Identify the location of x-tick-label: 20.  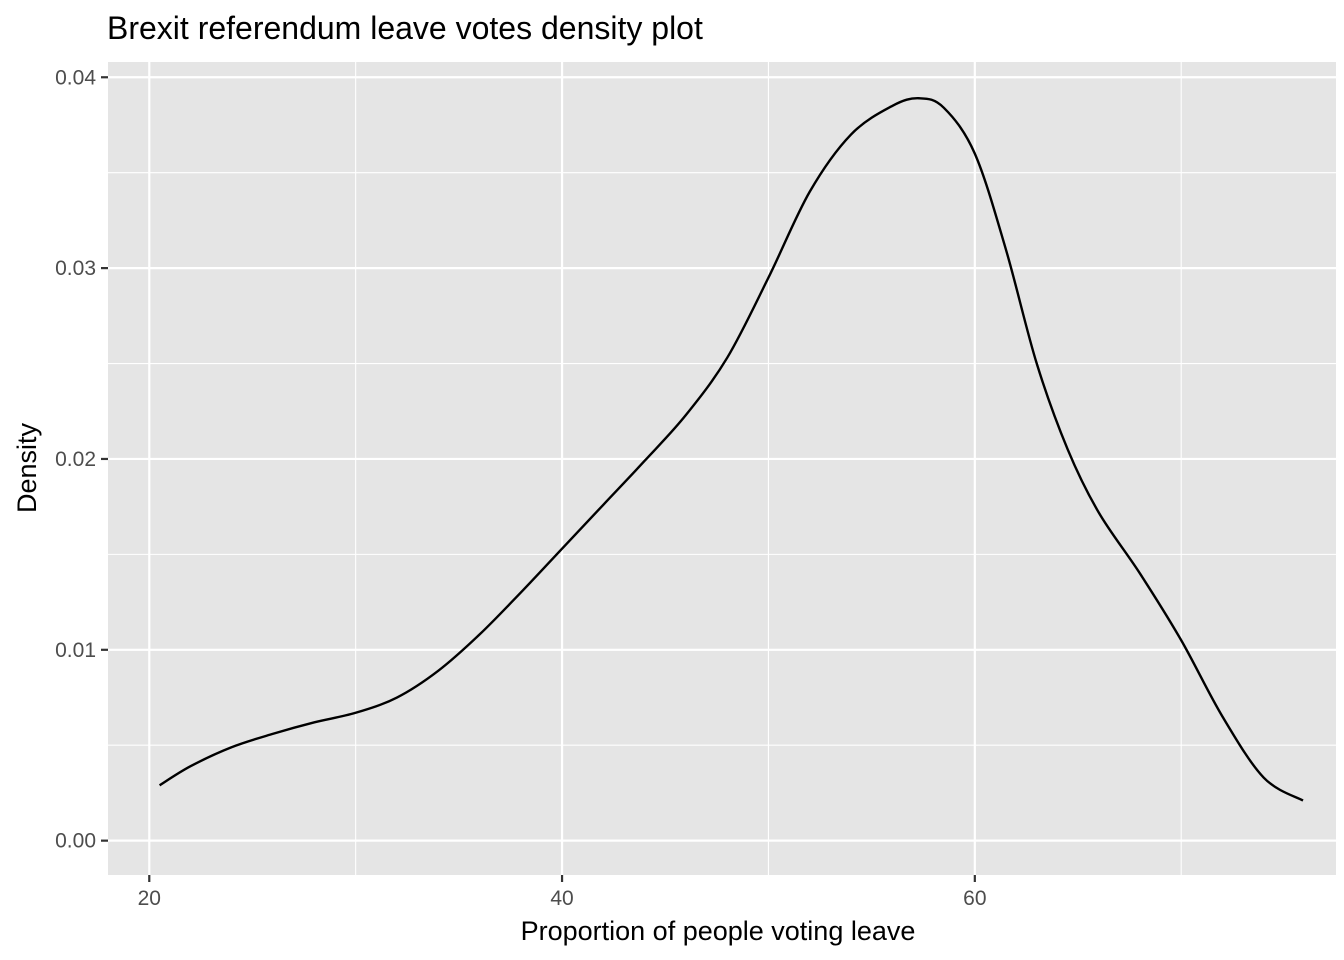
(149, 898).